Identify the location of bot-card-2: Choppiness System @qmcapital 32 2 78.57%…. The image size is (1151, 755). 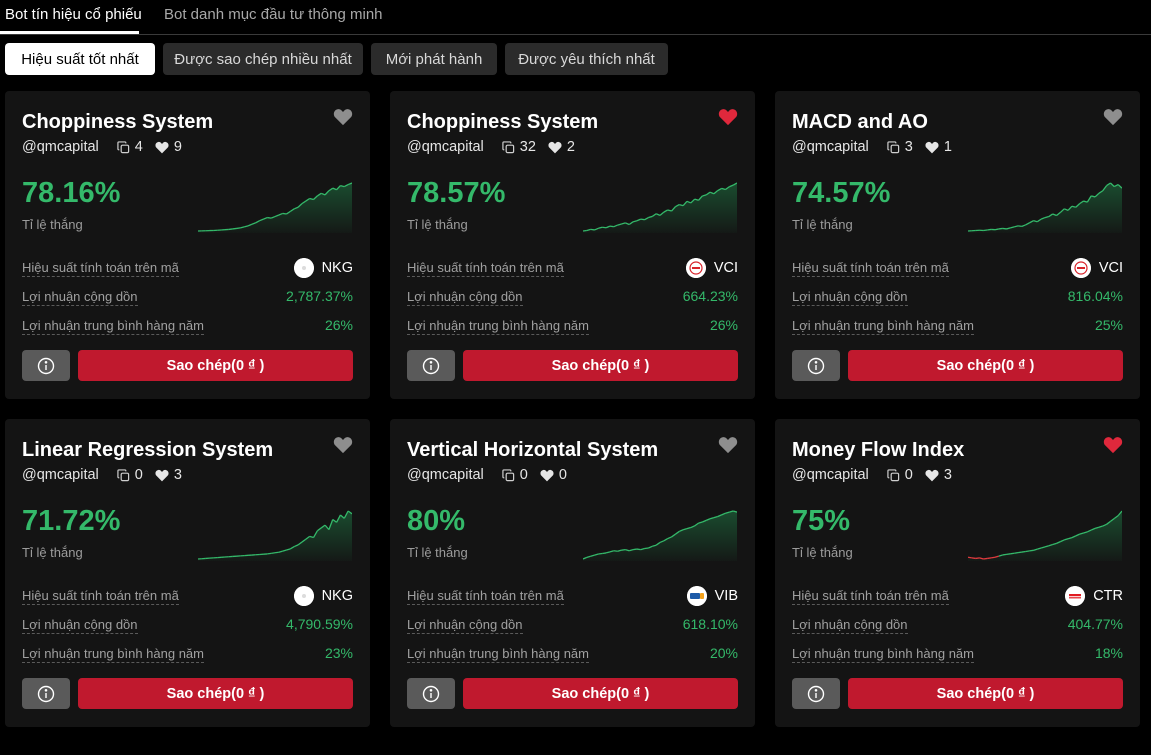
(572, 245).